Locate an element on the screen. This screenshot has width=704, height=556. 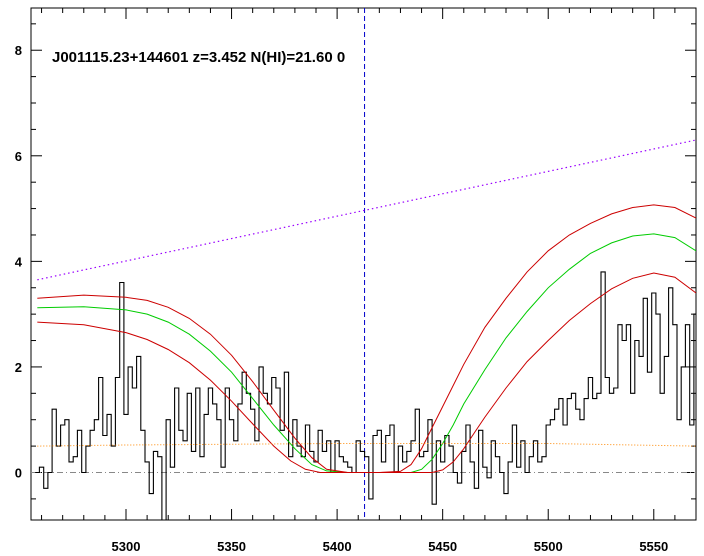
y-tick-label: 2 is located at coordinates (18, 367).